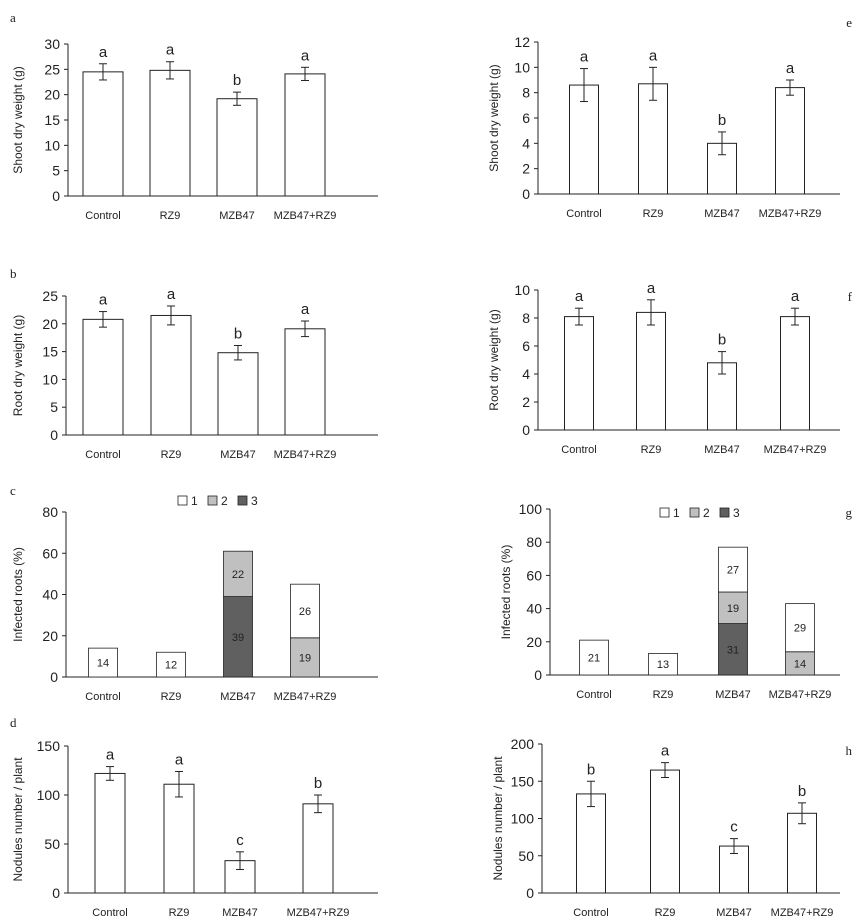 This screenshot has width=858, height=924. Describe the element at coordinates (800, 664) in the screenshot. I see `segment-label: 14` at that location.